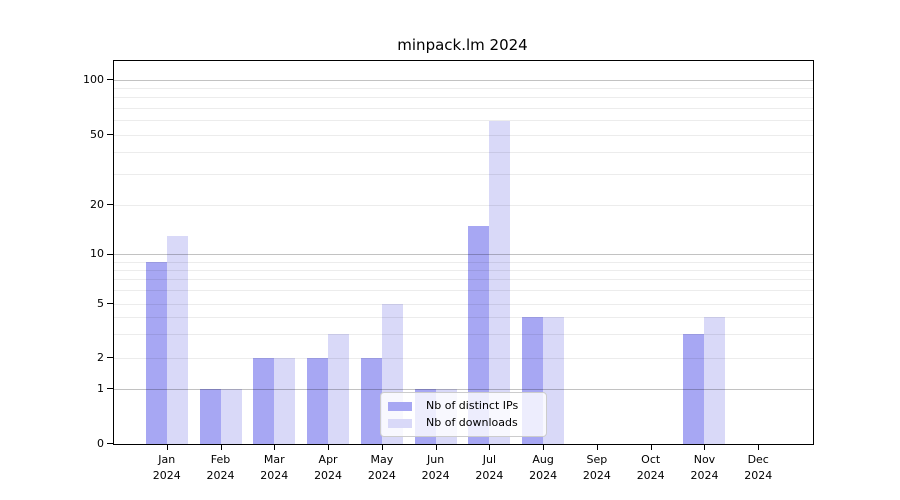 The height and width of the screenshot is (500, 900). I want to click on minor-gridline-y30, so click(463, 174).